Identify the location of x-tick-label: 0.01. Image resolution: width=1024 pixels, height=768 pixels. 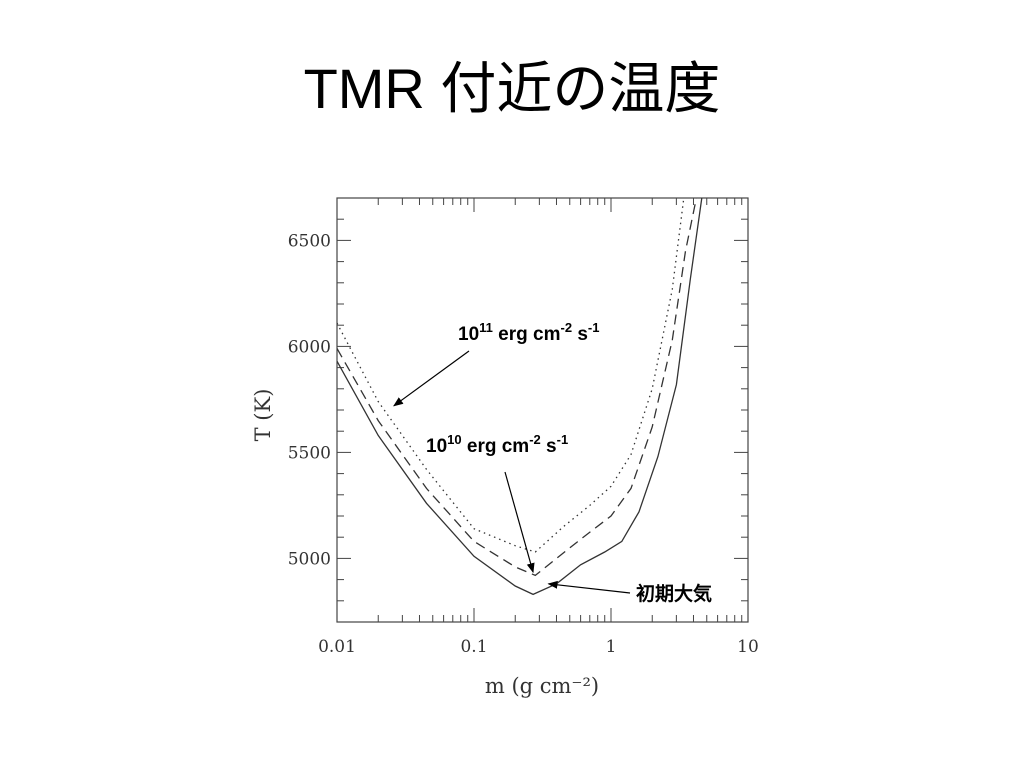
(337, 647).